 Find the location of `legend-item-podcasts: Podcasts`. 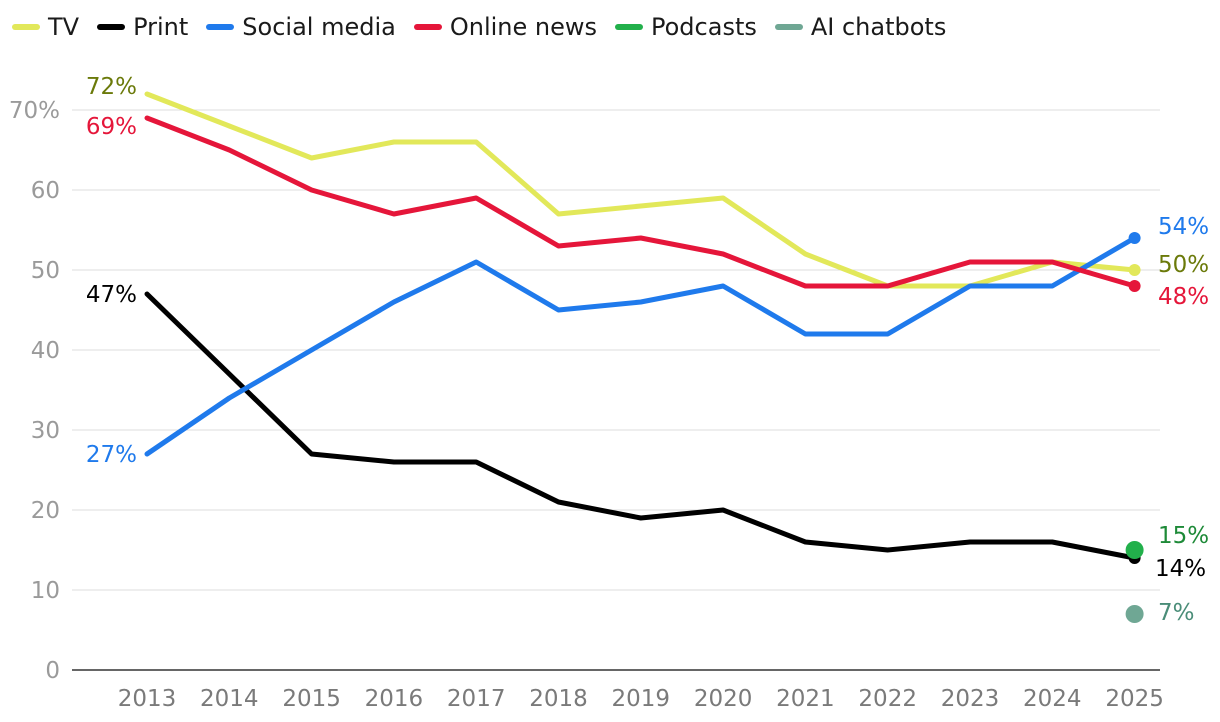

legend-item-podcasts: Podcasts is located at coordinates (686, 27).